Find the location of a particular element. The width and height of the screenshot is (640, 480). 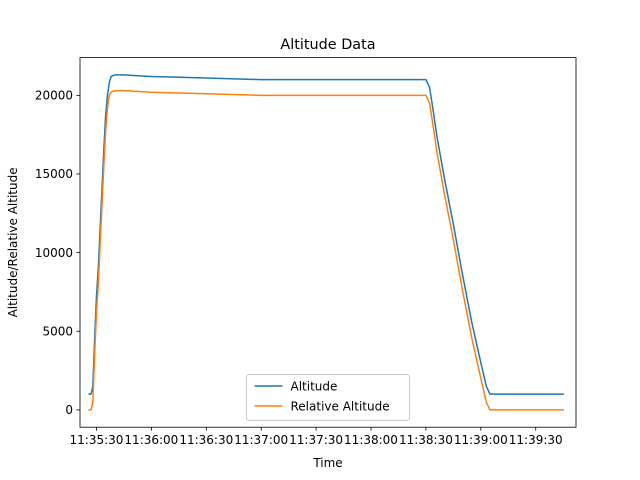

legend-box is located at coordinates (328, 397).